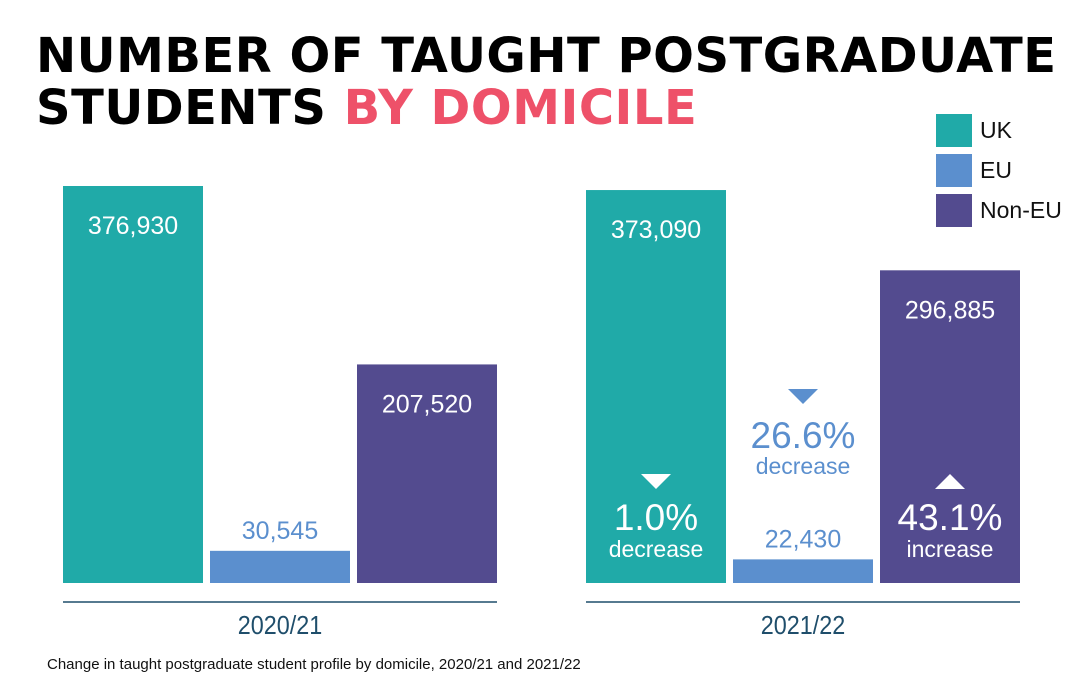  I want to click on legend-swatch-uk, so click(954, 130).